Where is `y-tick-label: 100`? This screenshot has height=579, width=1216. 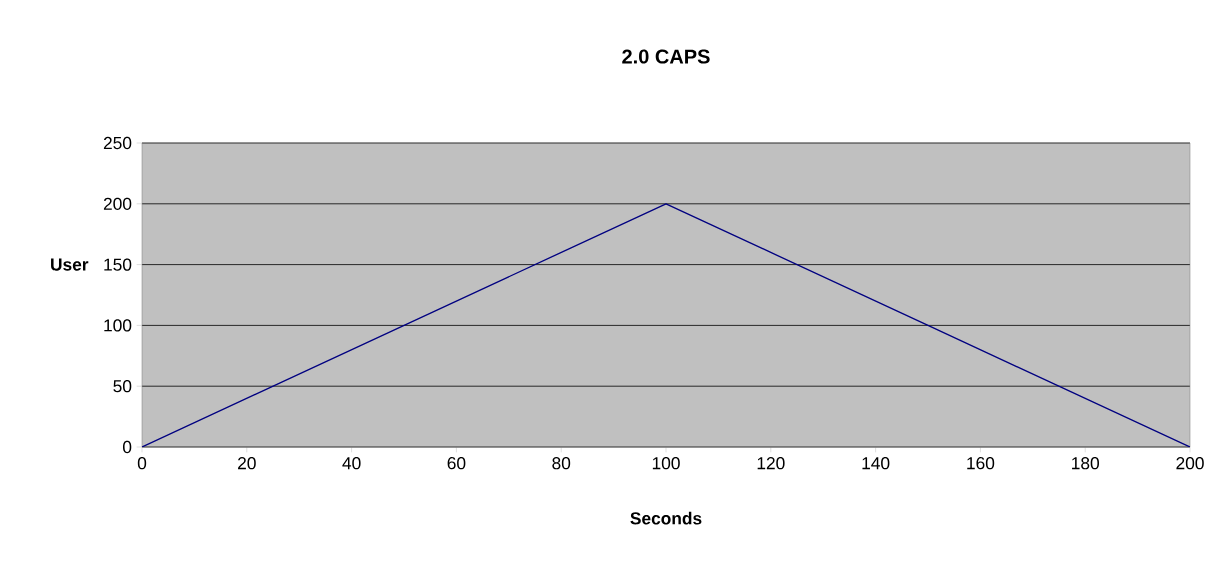 y-tick-label: 100 is located at coordinates (118, 325).